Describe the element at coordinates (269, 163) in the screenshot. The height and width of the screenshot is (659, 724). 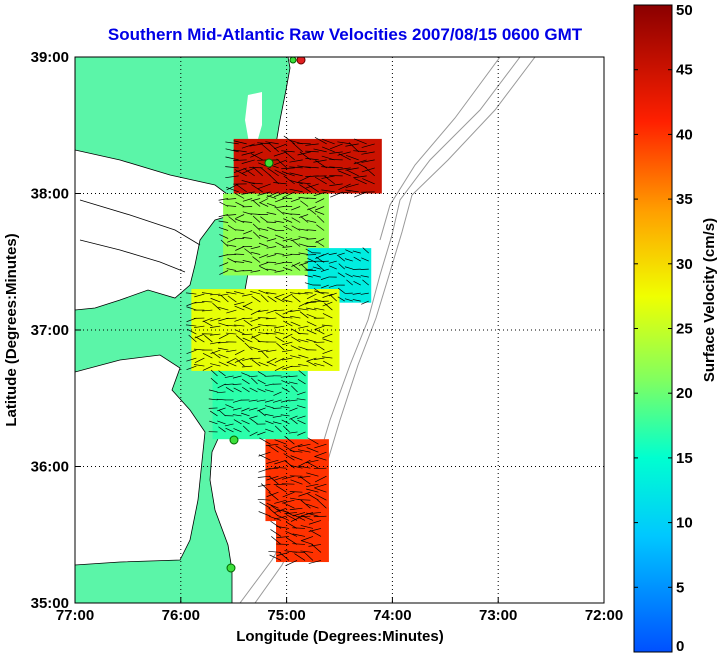
I see `station-marker` at that location.